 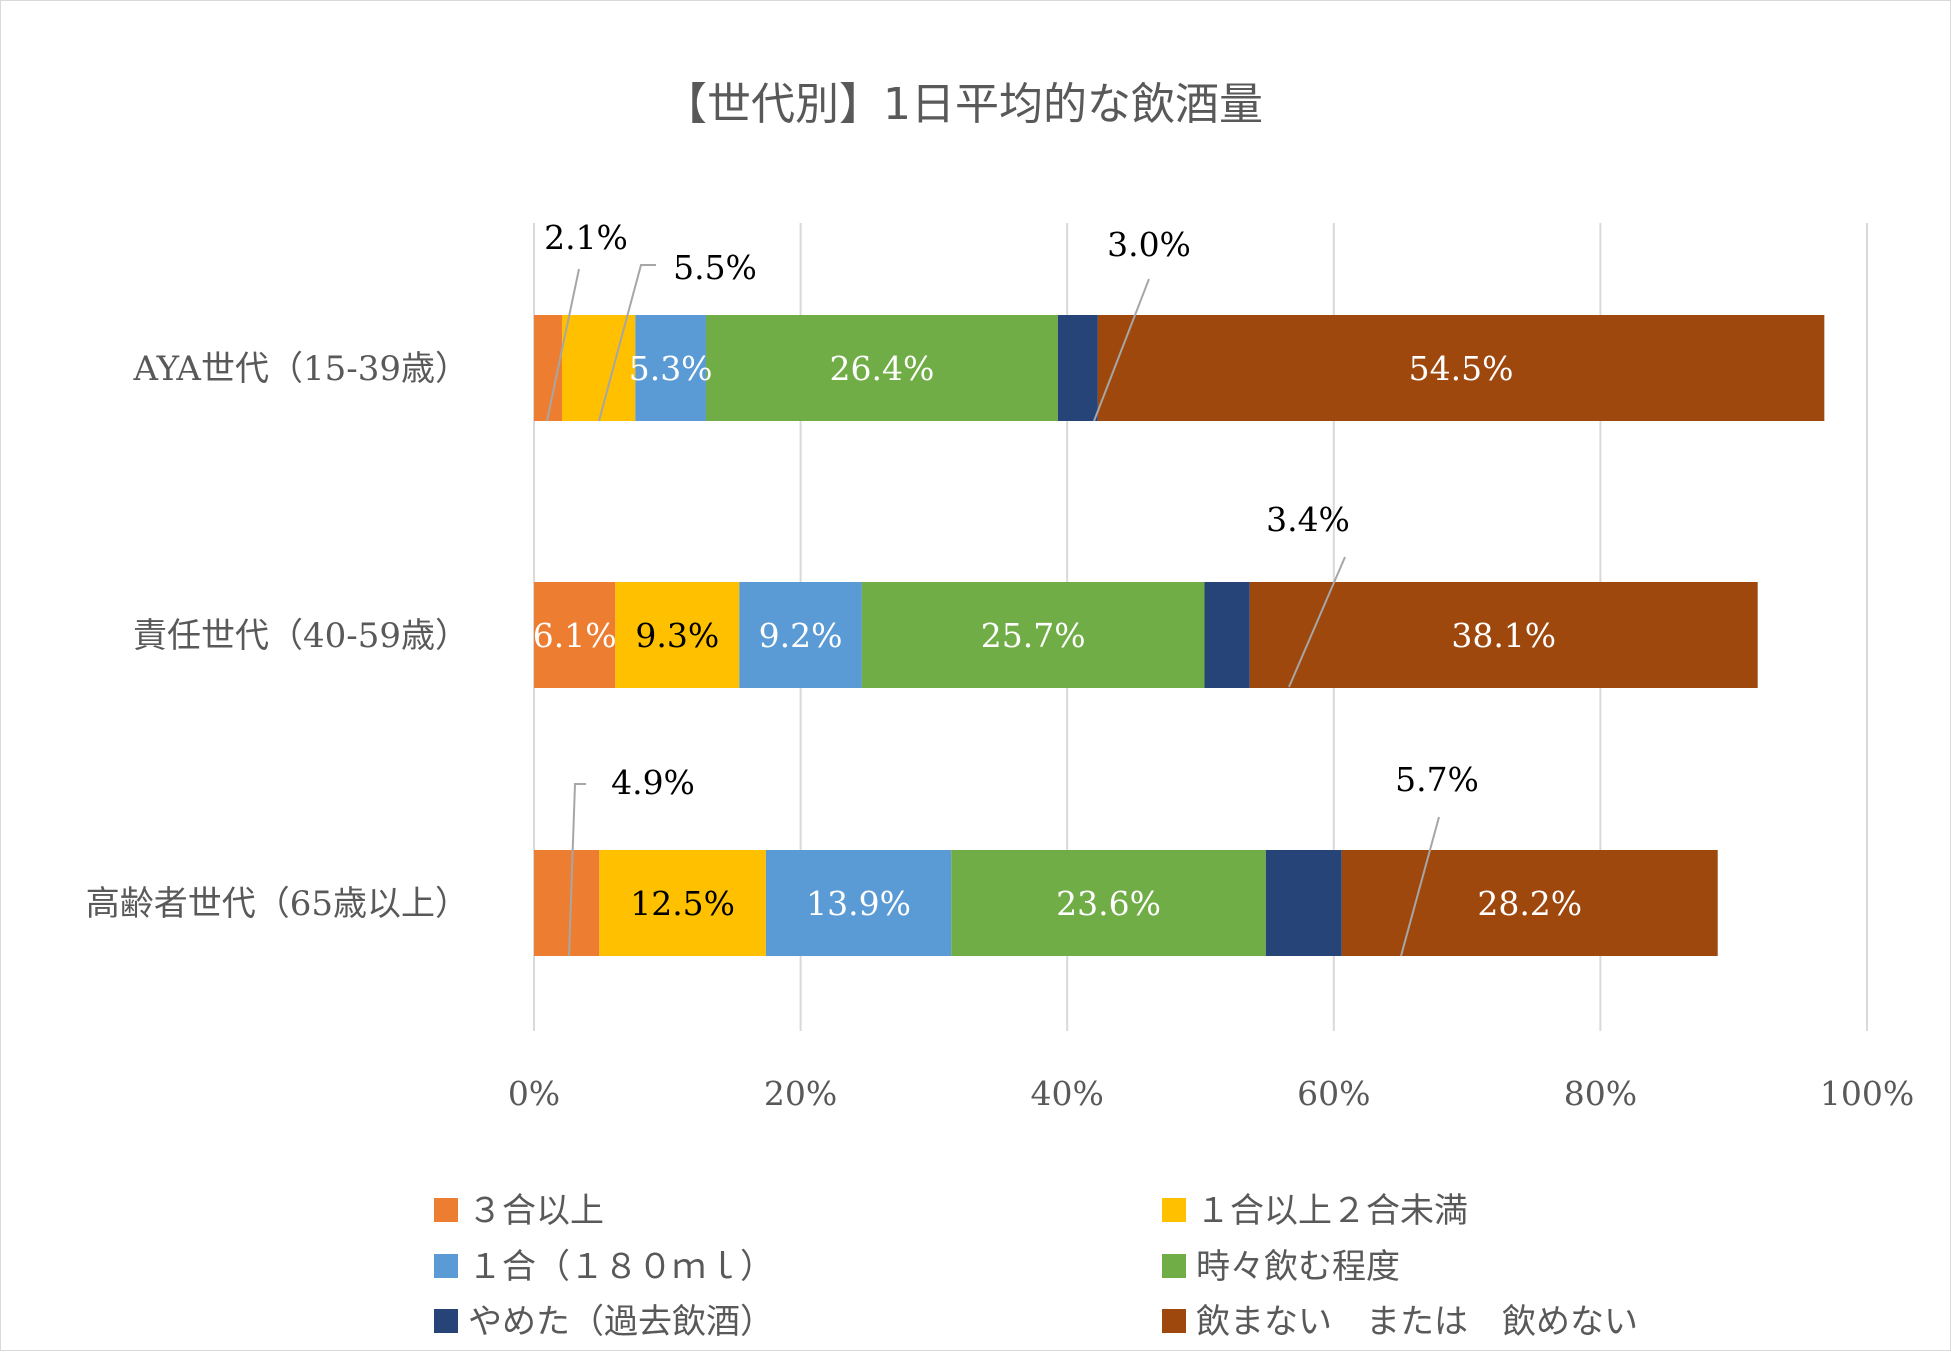 What do you see at coordinates (1067, 1093) in the screenshot?
I see `x-tick-label: 40%` at bounding box center [1067, 1093].